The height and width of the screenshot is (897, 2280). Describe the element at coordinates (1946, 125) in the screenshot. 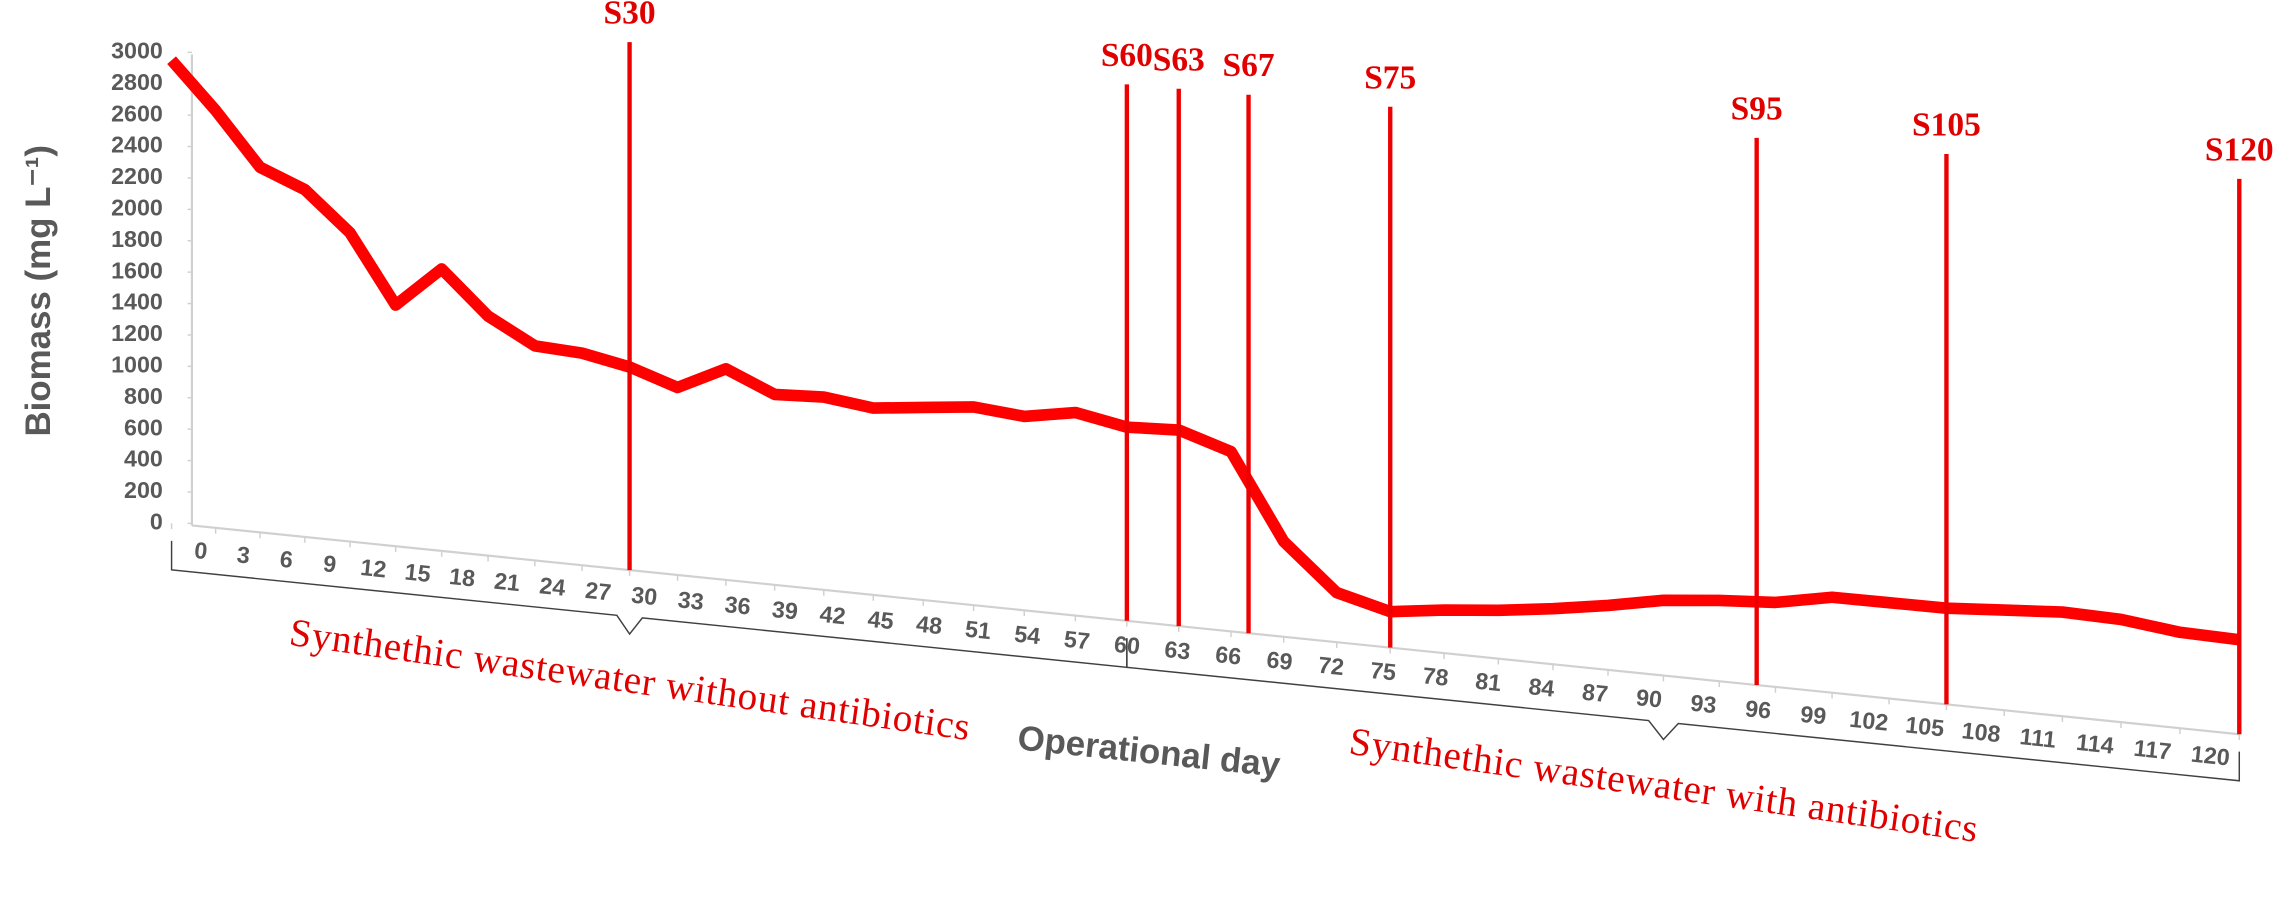

I see `marker-label: S105` at that location.